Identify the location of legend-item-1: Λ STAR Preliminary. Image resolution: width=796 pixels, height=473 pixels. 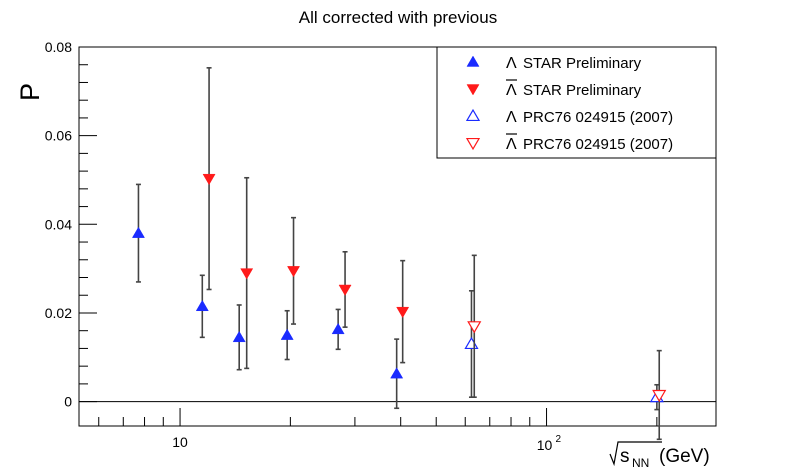
(554, 89).